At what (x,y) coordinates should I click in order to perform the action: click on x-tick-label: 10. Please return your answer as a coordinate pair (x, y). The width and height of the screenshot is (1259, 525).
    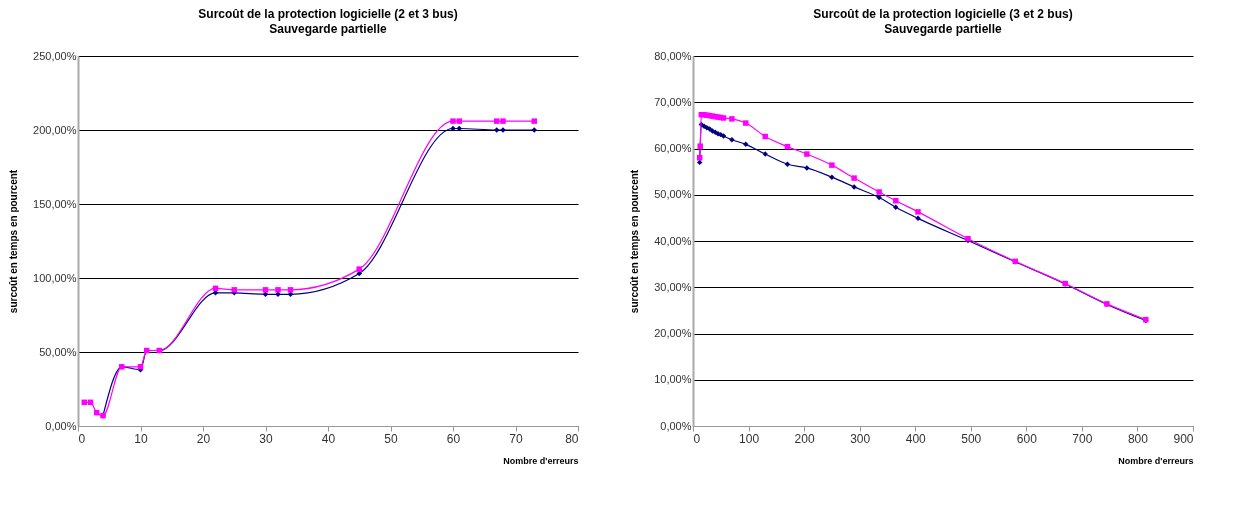
    Looking at the image, I should click on (141, 438).